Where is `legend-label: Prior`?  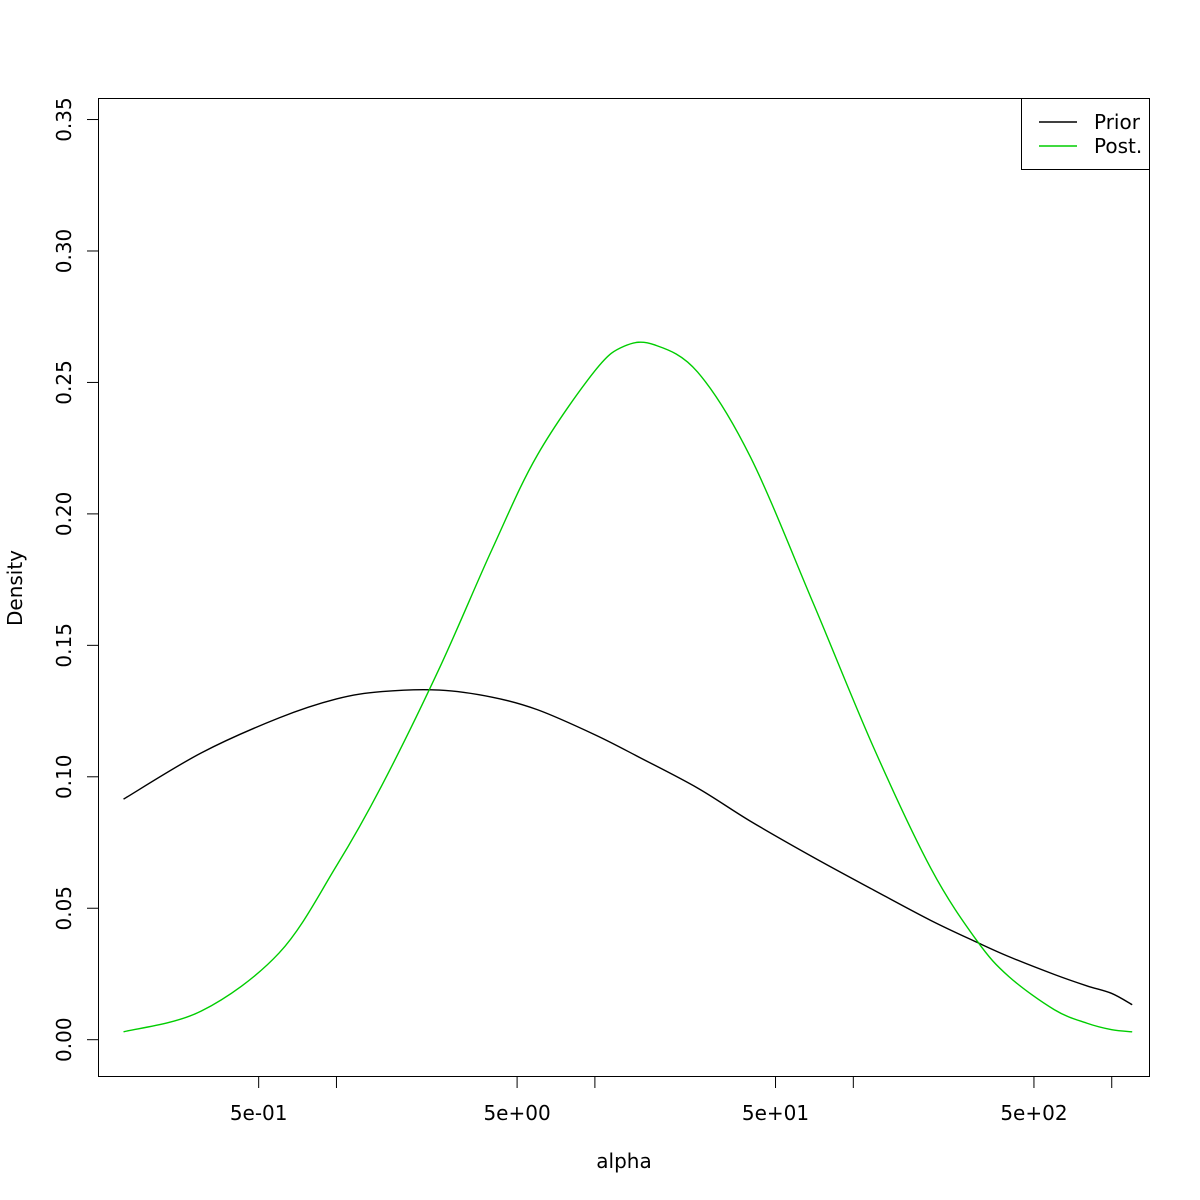
legend-label: Prior is located at coordinates (1117, 122).